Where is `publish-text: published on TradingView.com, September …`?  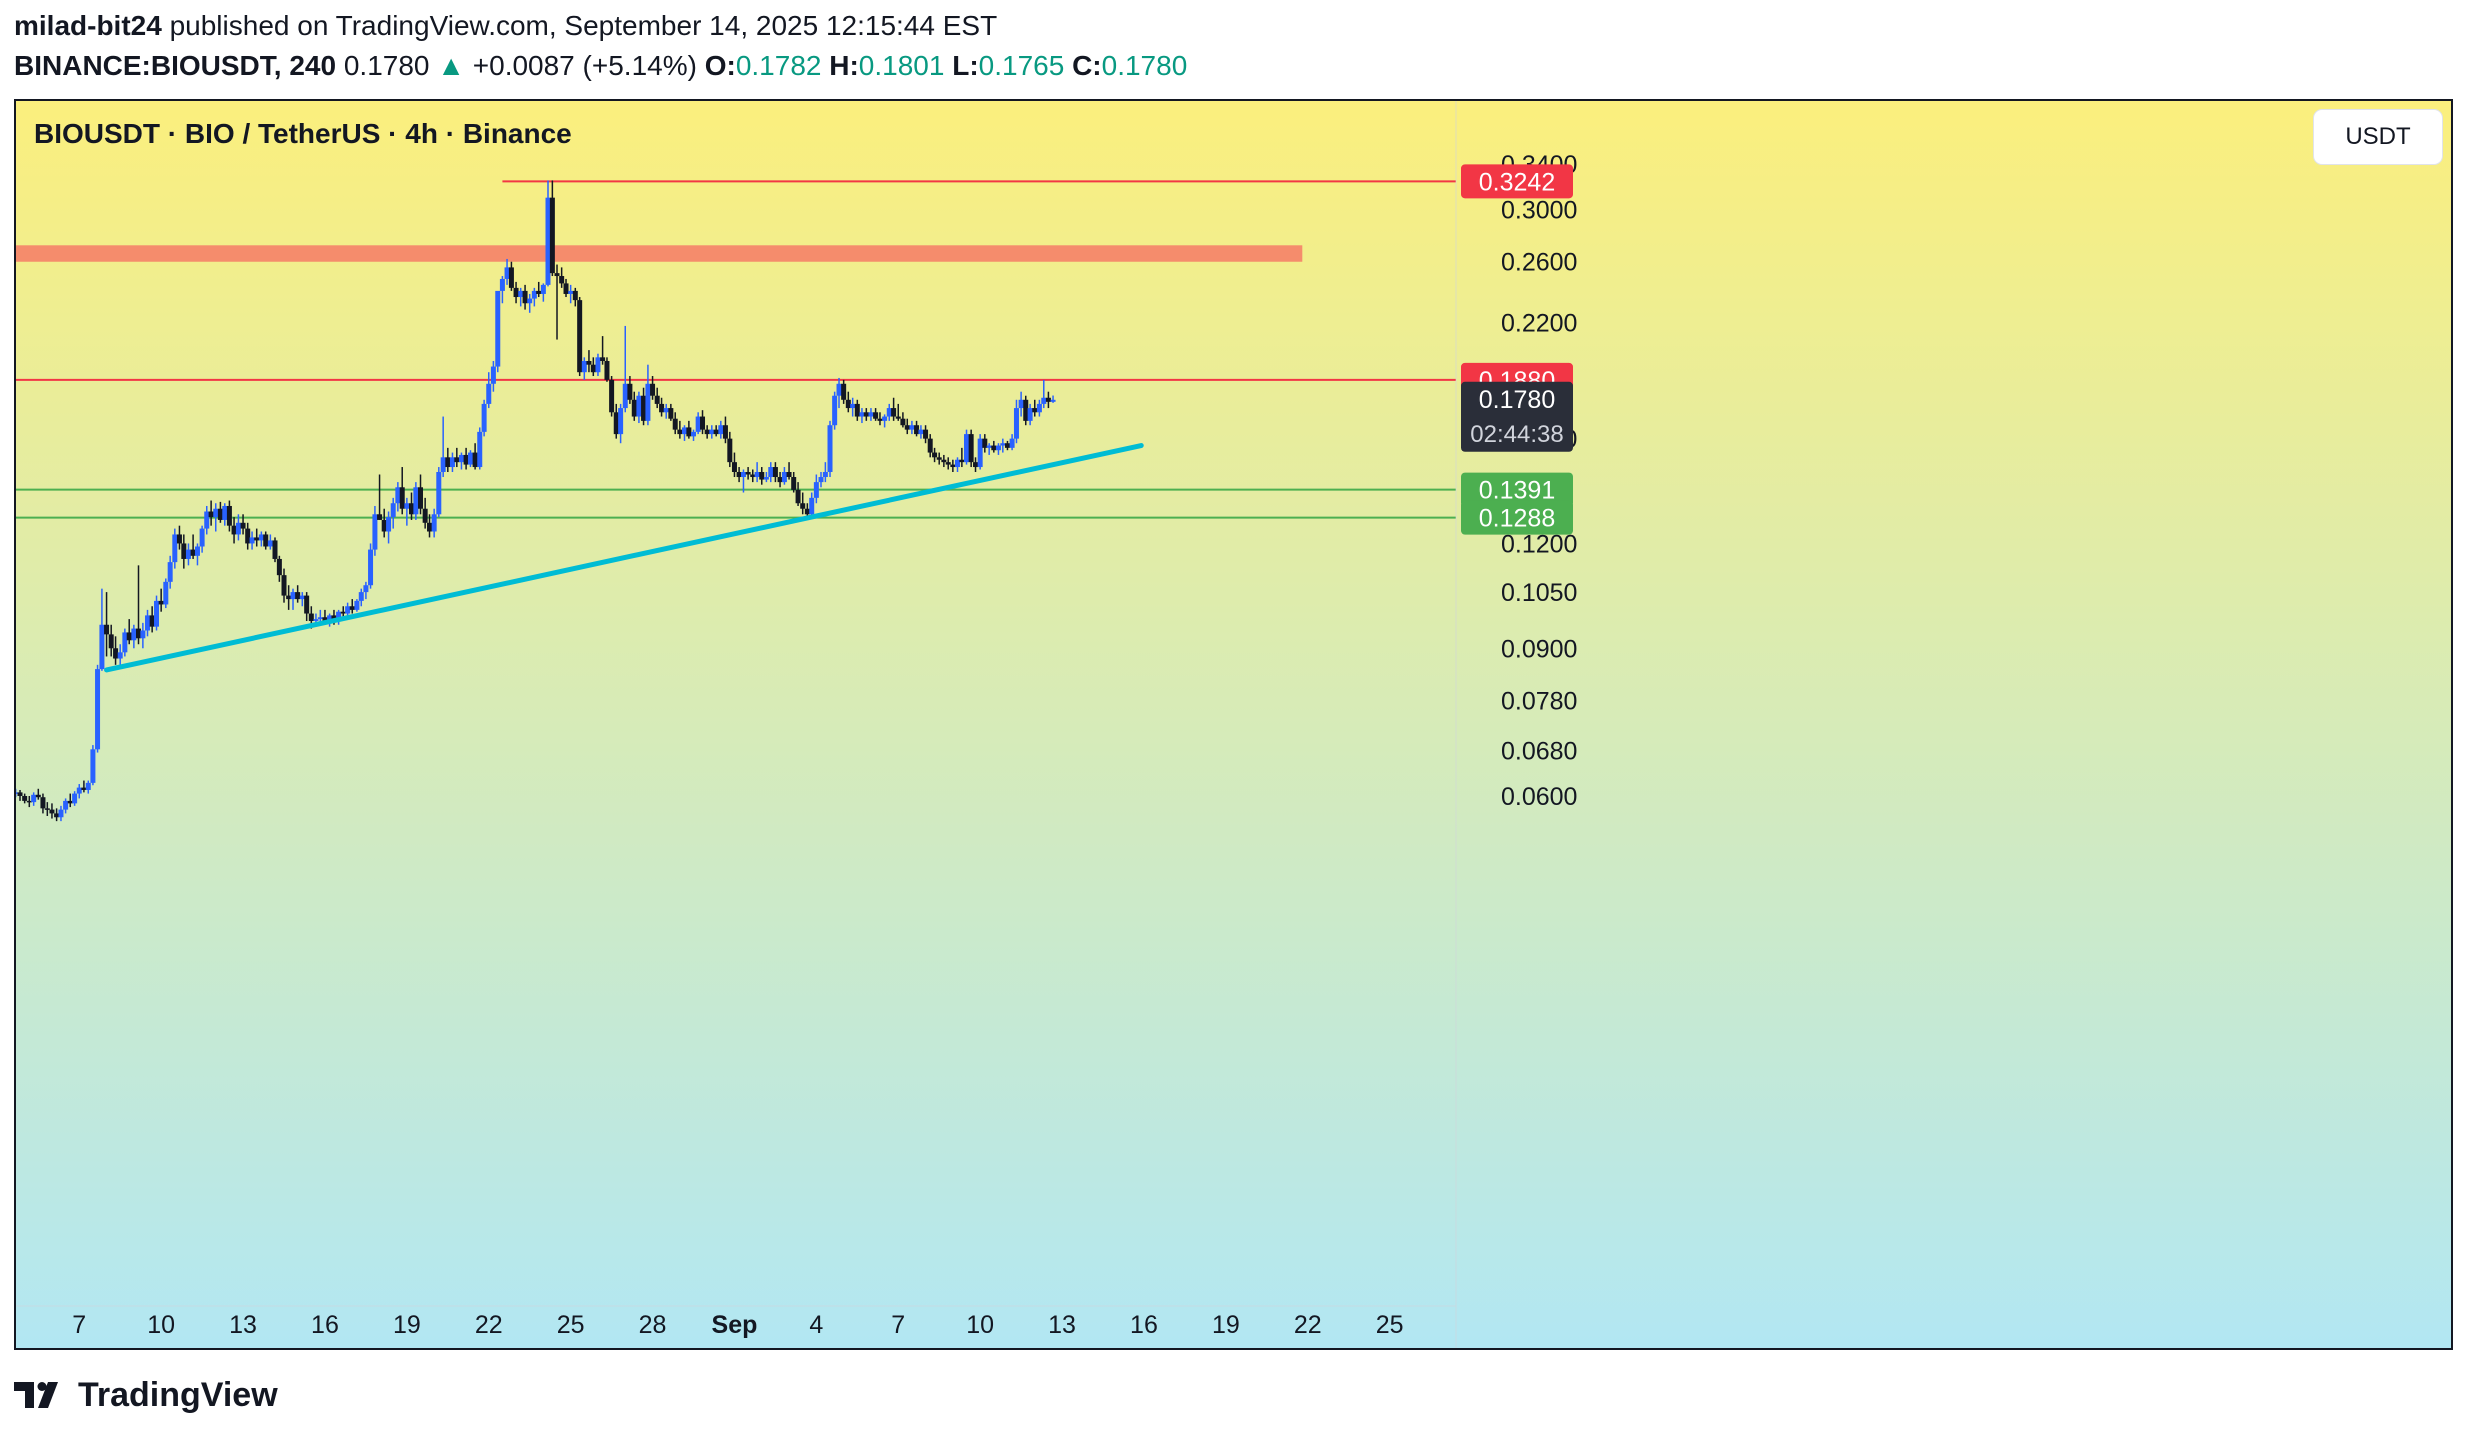
publish-text: published on TradingView.com, September … is located at coordinates (579, 25).